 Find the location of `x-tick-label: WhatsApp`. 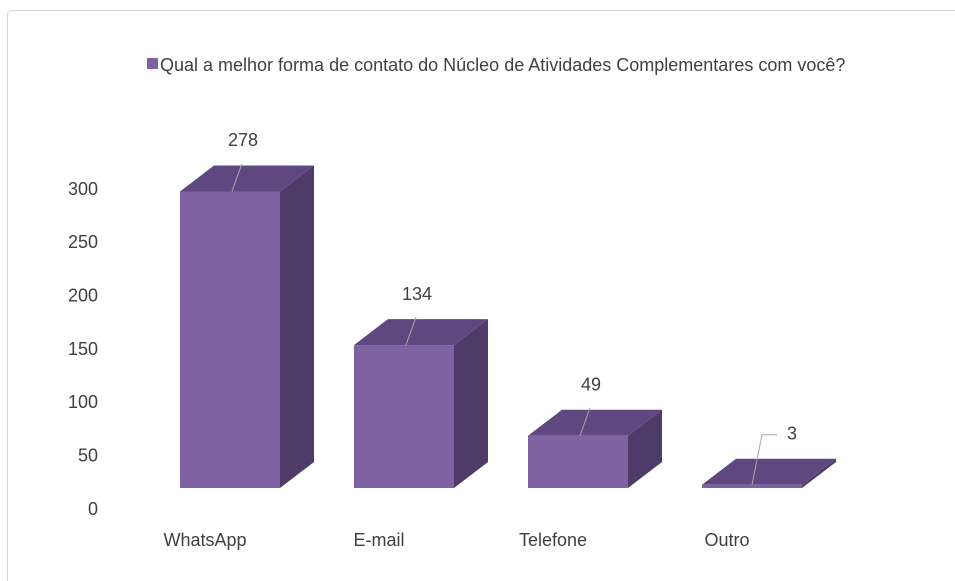

x-tick-label: WhatsApp is located at coordinates (204, 540).